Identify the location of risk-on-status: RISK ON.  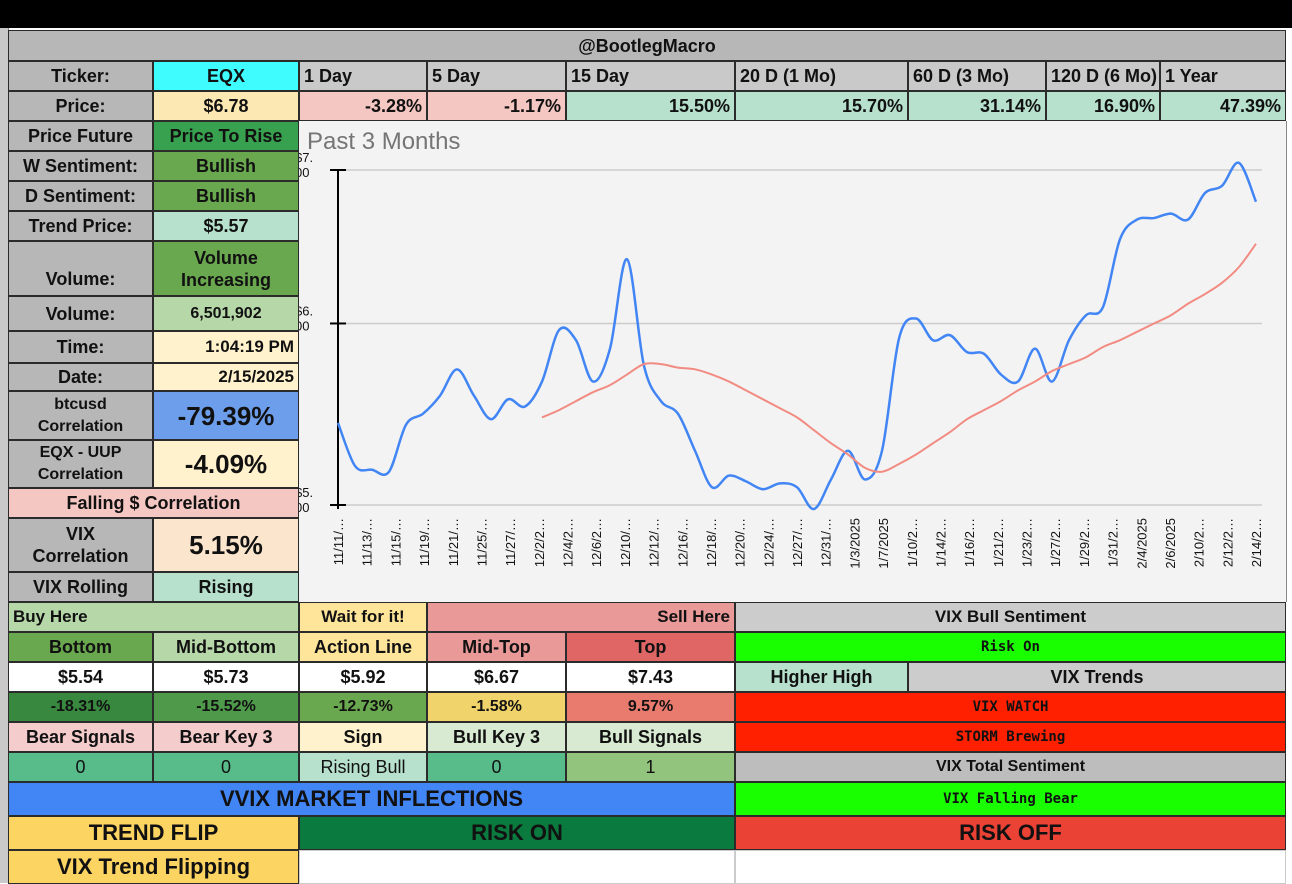
(517, 833).